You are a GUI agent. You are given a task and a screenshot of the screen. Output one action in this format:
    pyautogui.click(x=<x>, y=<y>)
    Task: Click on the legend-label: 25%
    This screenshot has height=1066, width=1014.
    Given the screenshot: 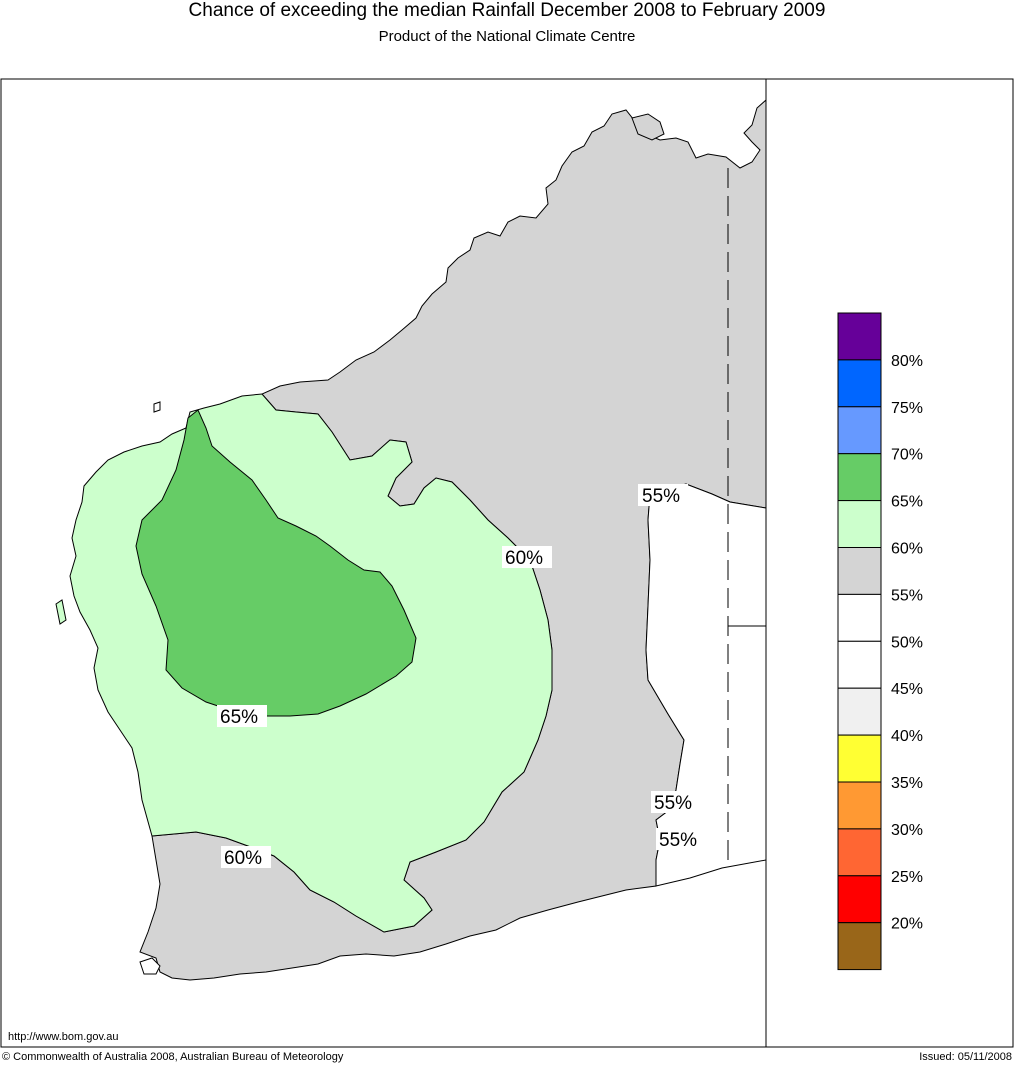 What is the action you would take?
    pyautogui.click(x=907, y=877)
    